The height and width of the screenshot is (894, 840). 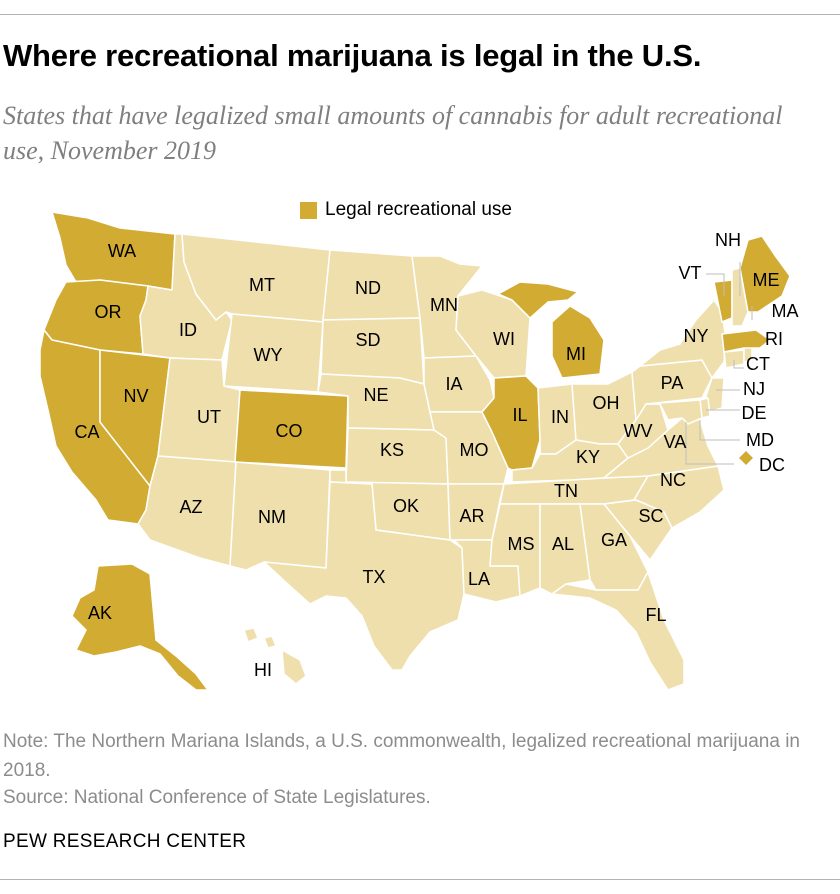 What do you see at coordinates (719, 430) in the screenshot?
I see `leader-md` at bounding box center [719, 430].